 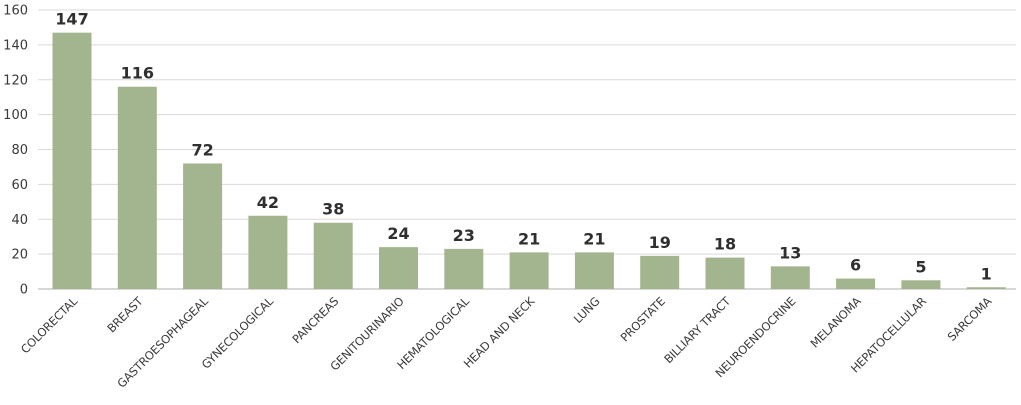 What do you see at coordinates (19, 185) in the screenshot?
I see `y-tick-label: 60` at bounding box center [19, 185].